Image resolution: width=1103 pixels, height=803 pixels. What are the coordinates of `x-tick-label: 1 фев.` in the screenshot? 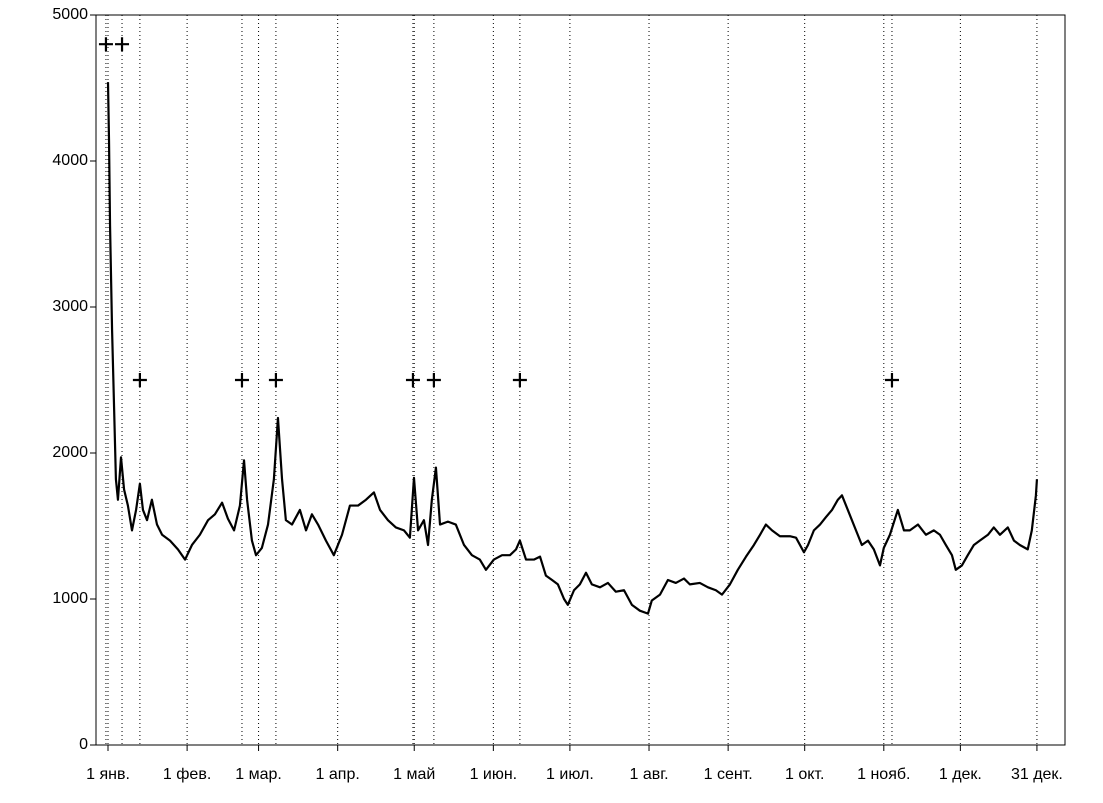 It's located at (187, 774).